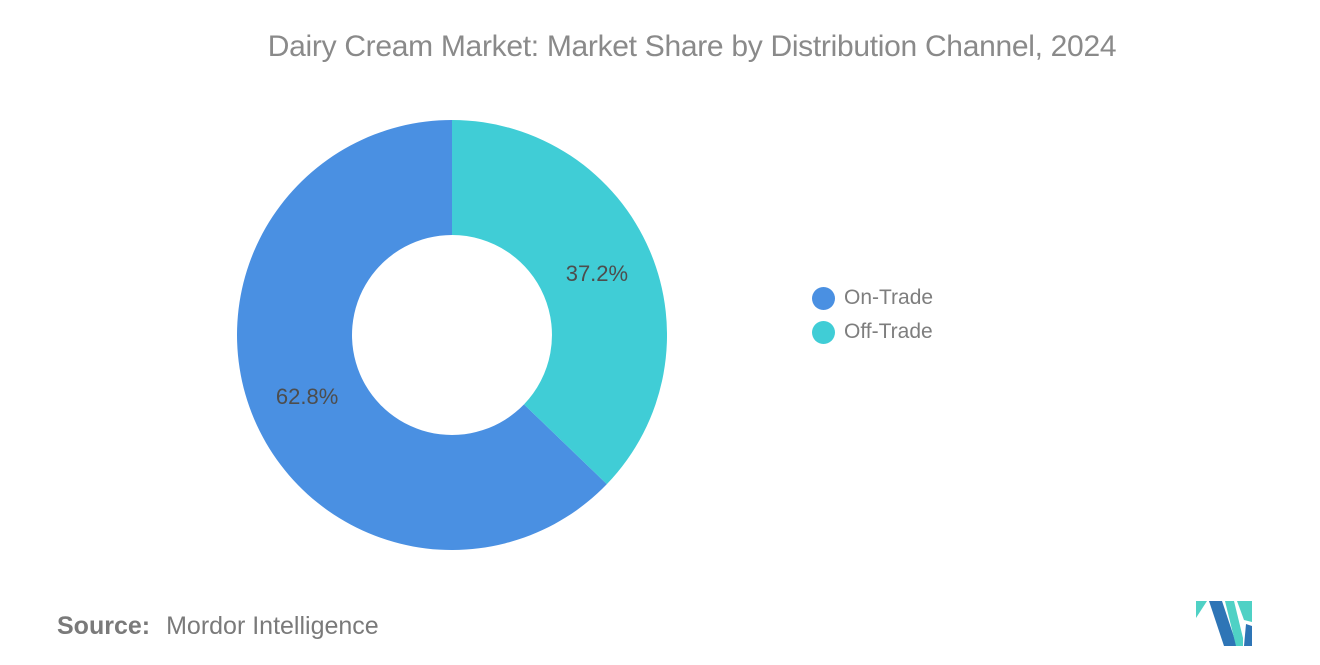 The width and height of the screenshot is (1320, 665). I want to click on source-line: Source: Mordor Intelligence, so click(218, 626).